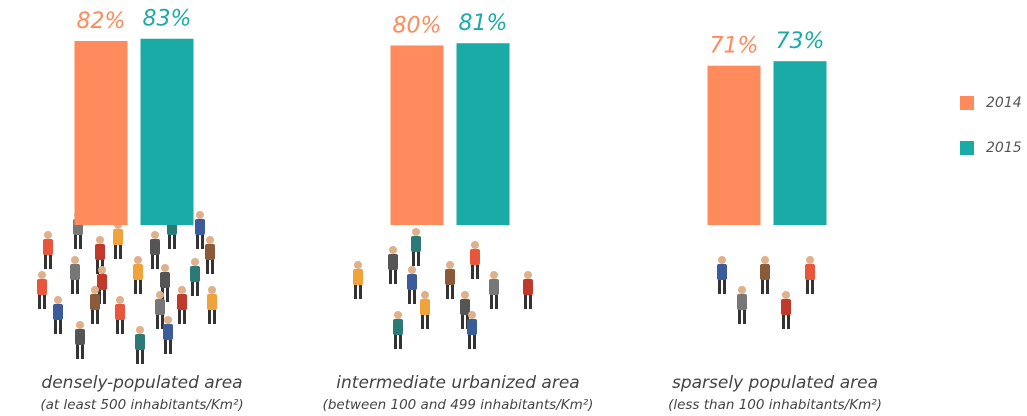 The image size is (1027, 416). I want to click on value-label: 71%, so click(734, 46).